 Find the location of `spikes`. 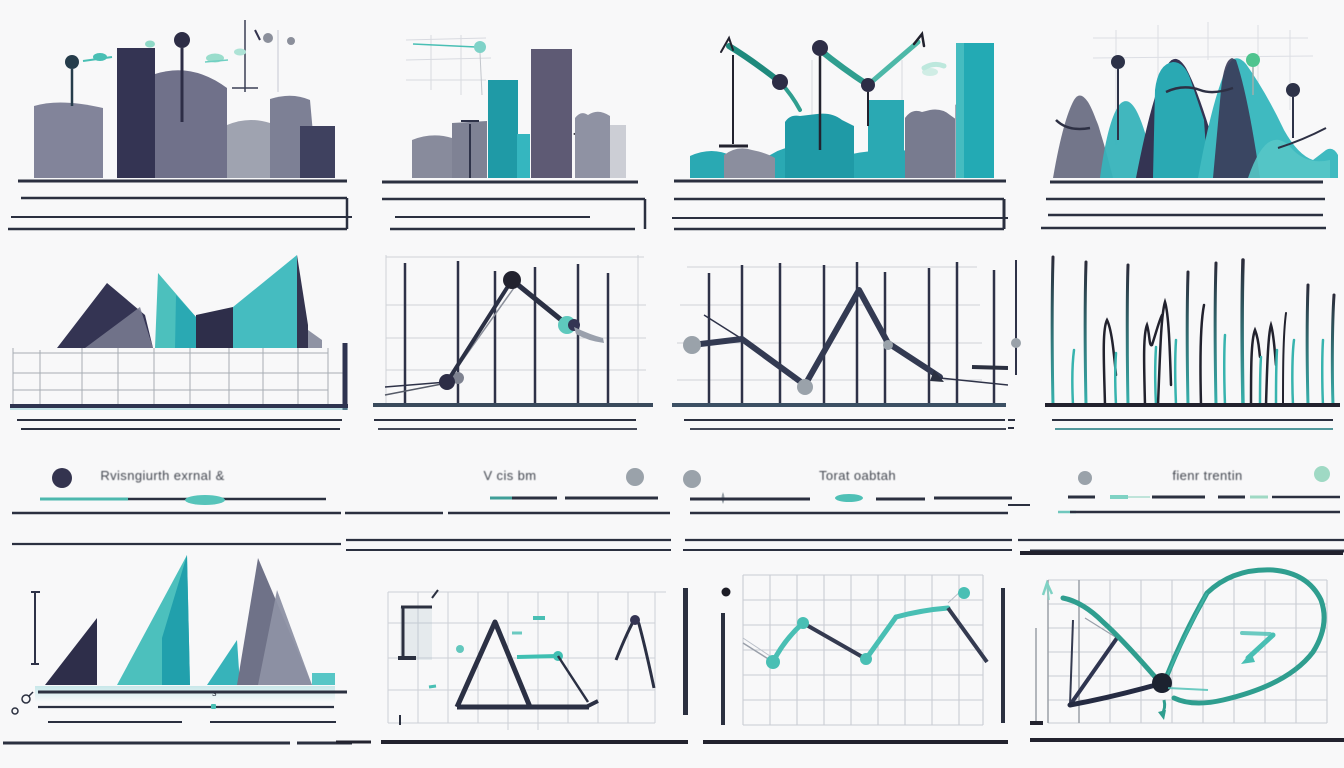

spikes is located at coordinates (1193, 331).